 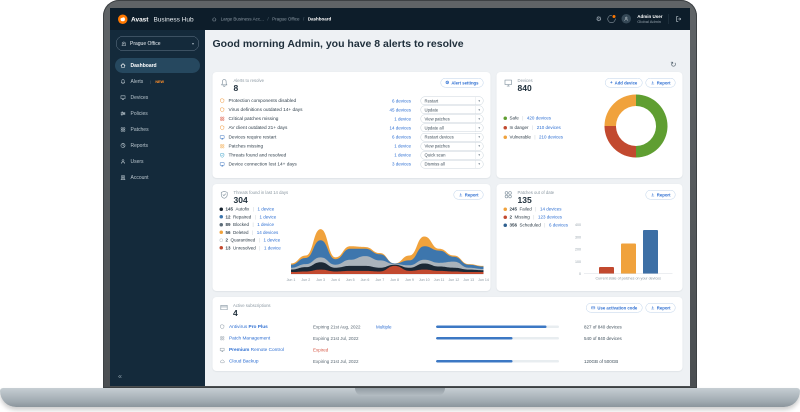 What do you see at coordinates (660, 83) in the screenshot?
I see `devices-report-button: Report` at bounding box center [660, 83].